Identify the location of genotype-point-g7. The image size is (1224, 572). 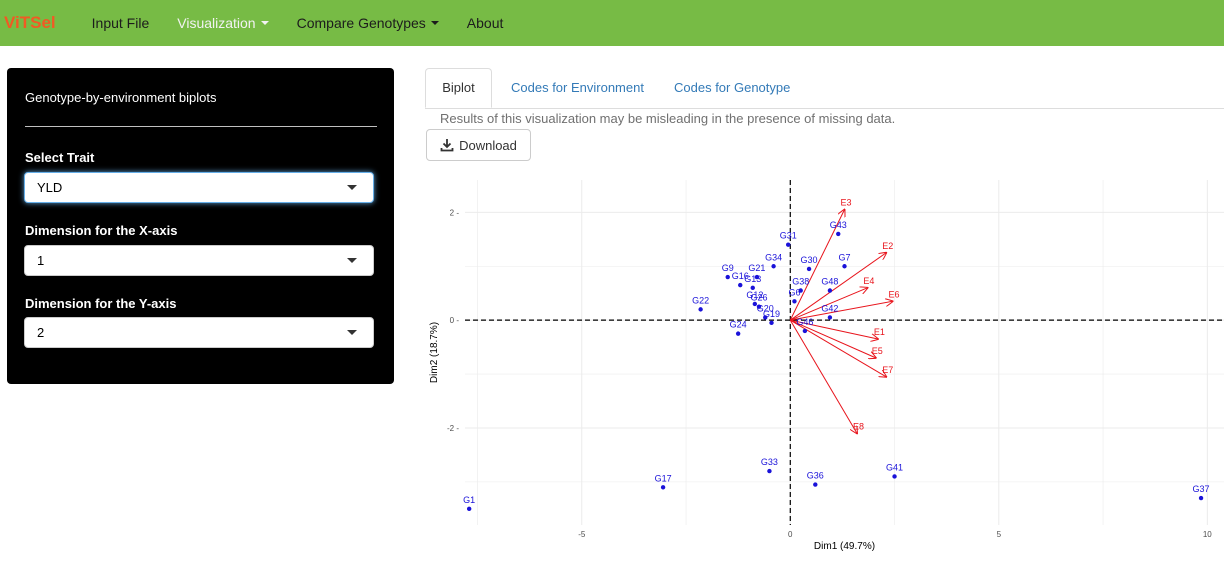
(844, 266).